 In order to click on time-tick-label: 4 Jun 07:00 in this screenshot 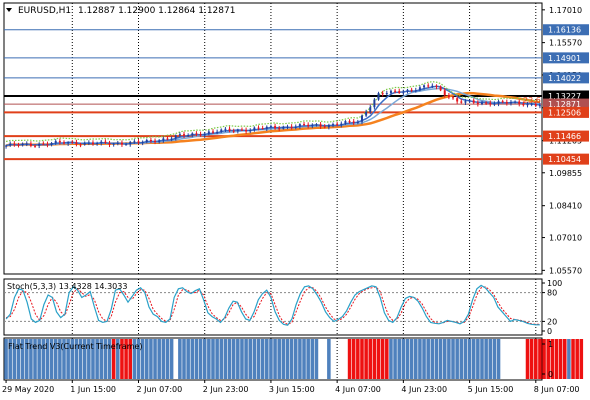, I will do `click(358, 389)`.